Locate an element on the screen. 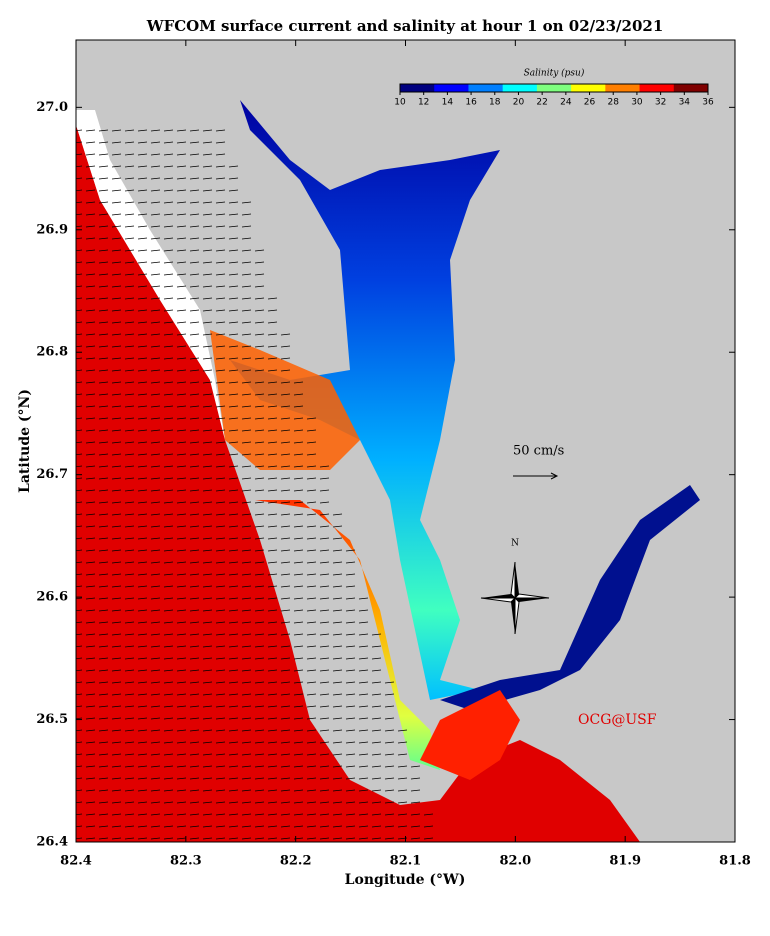 The height and width of the screenshot is (936, 770). colorbar-frame is located at coordinates (554, 88).